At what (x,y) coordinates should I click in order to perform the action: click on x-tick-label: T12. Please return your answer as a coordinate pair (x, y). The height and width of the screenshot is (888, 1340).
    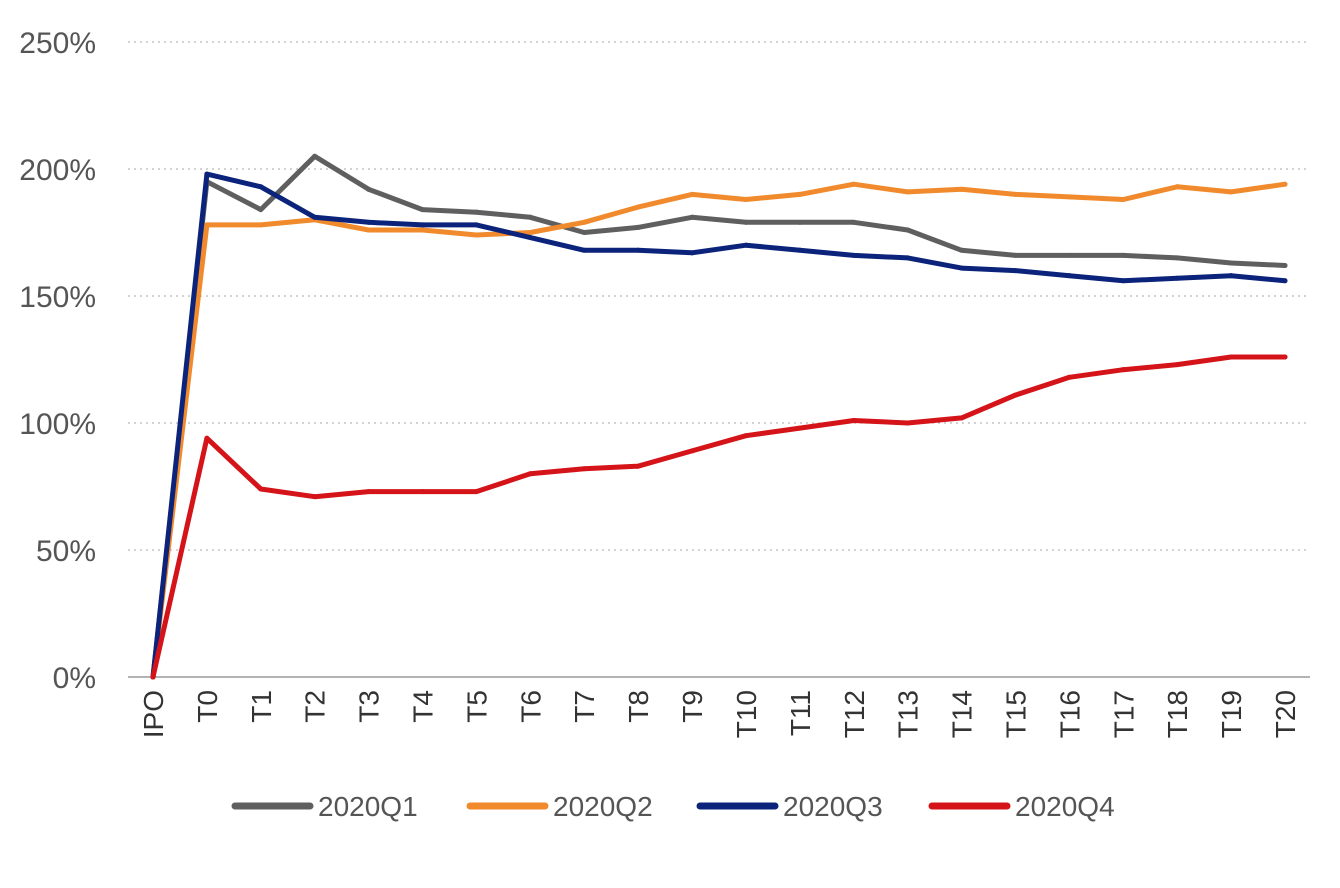
    Looking at the image, I should click on (854, 714).